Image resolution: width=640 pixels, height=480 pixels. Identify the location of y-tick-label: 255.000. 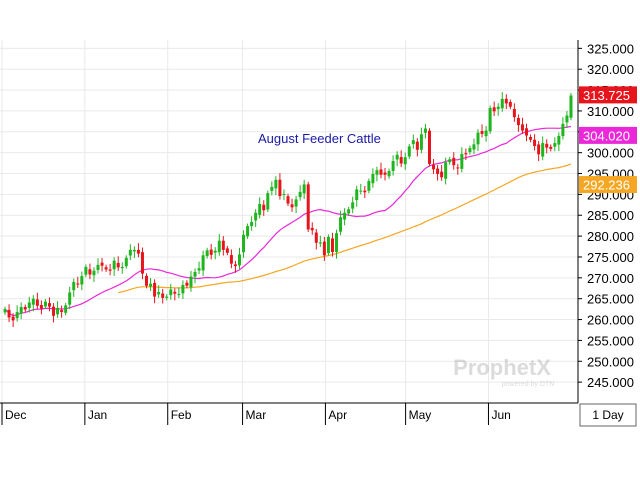
(610, 340).